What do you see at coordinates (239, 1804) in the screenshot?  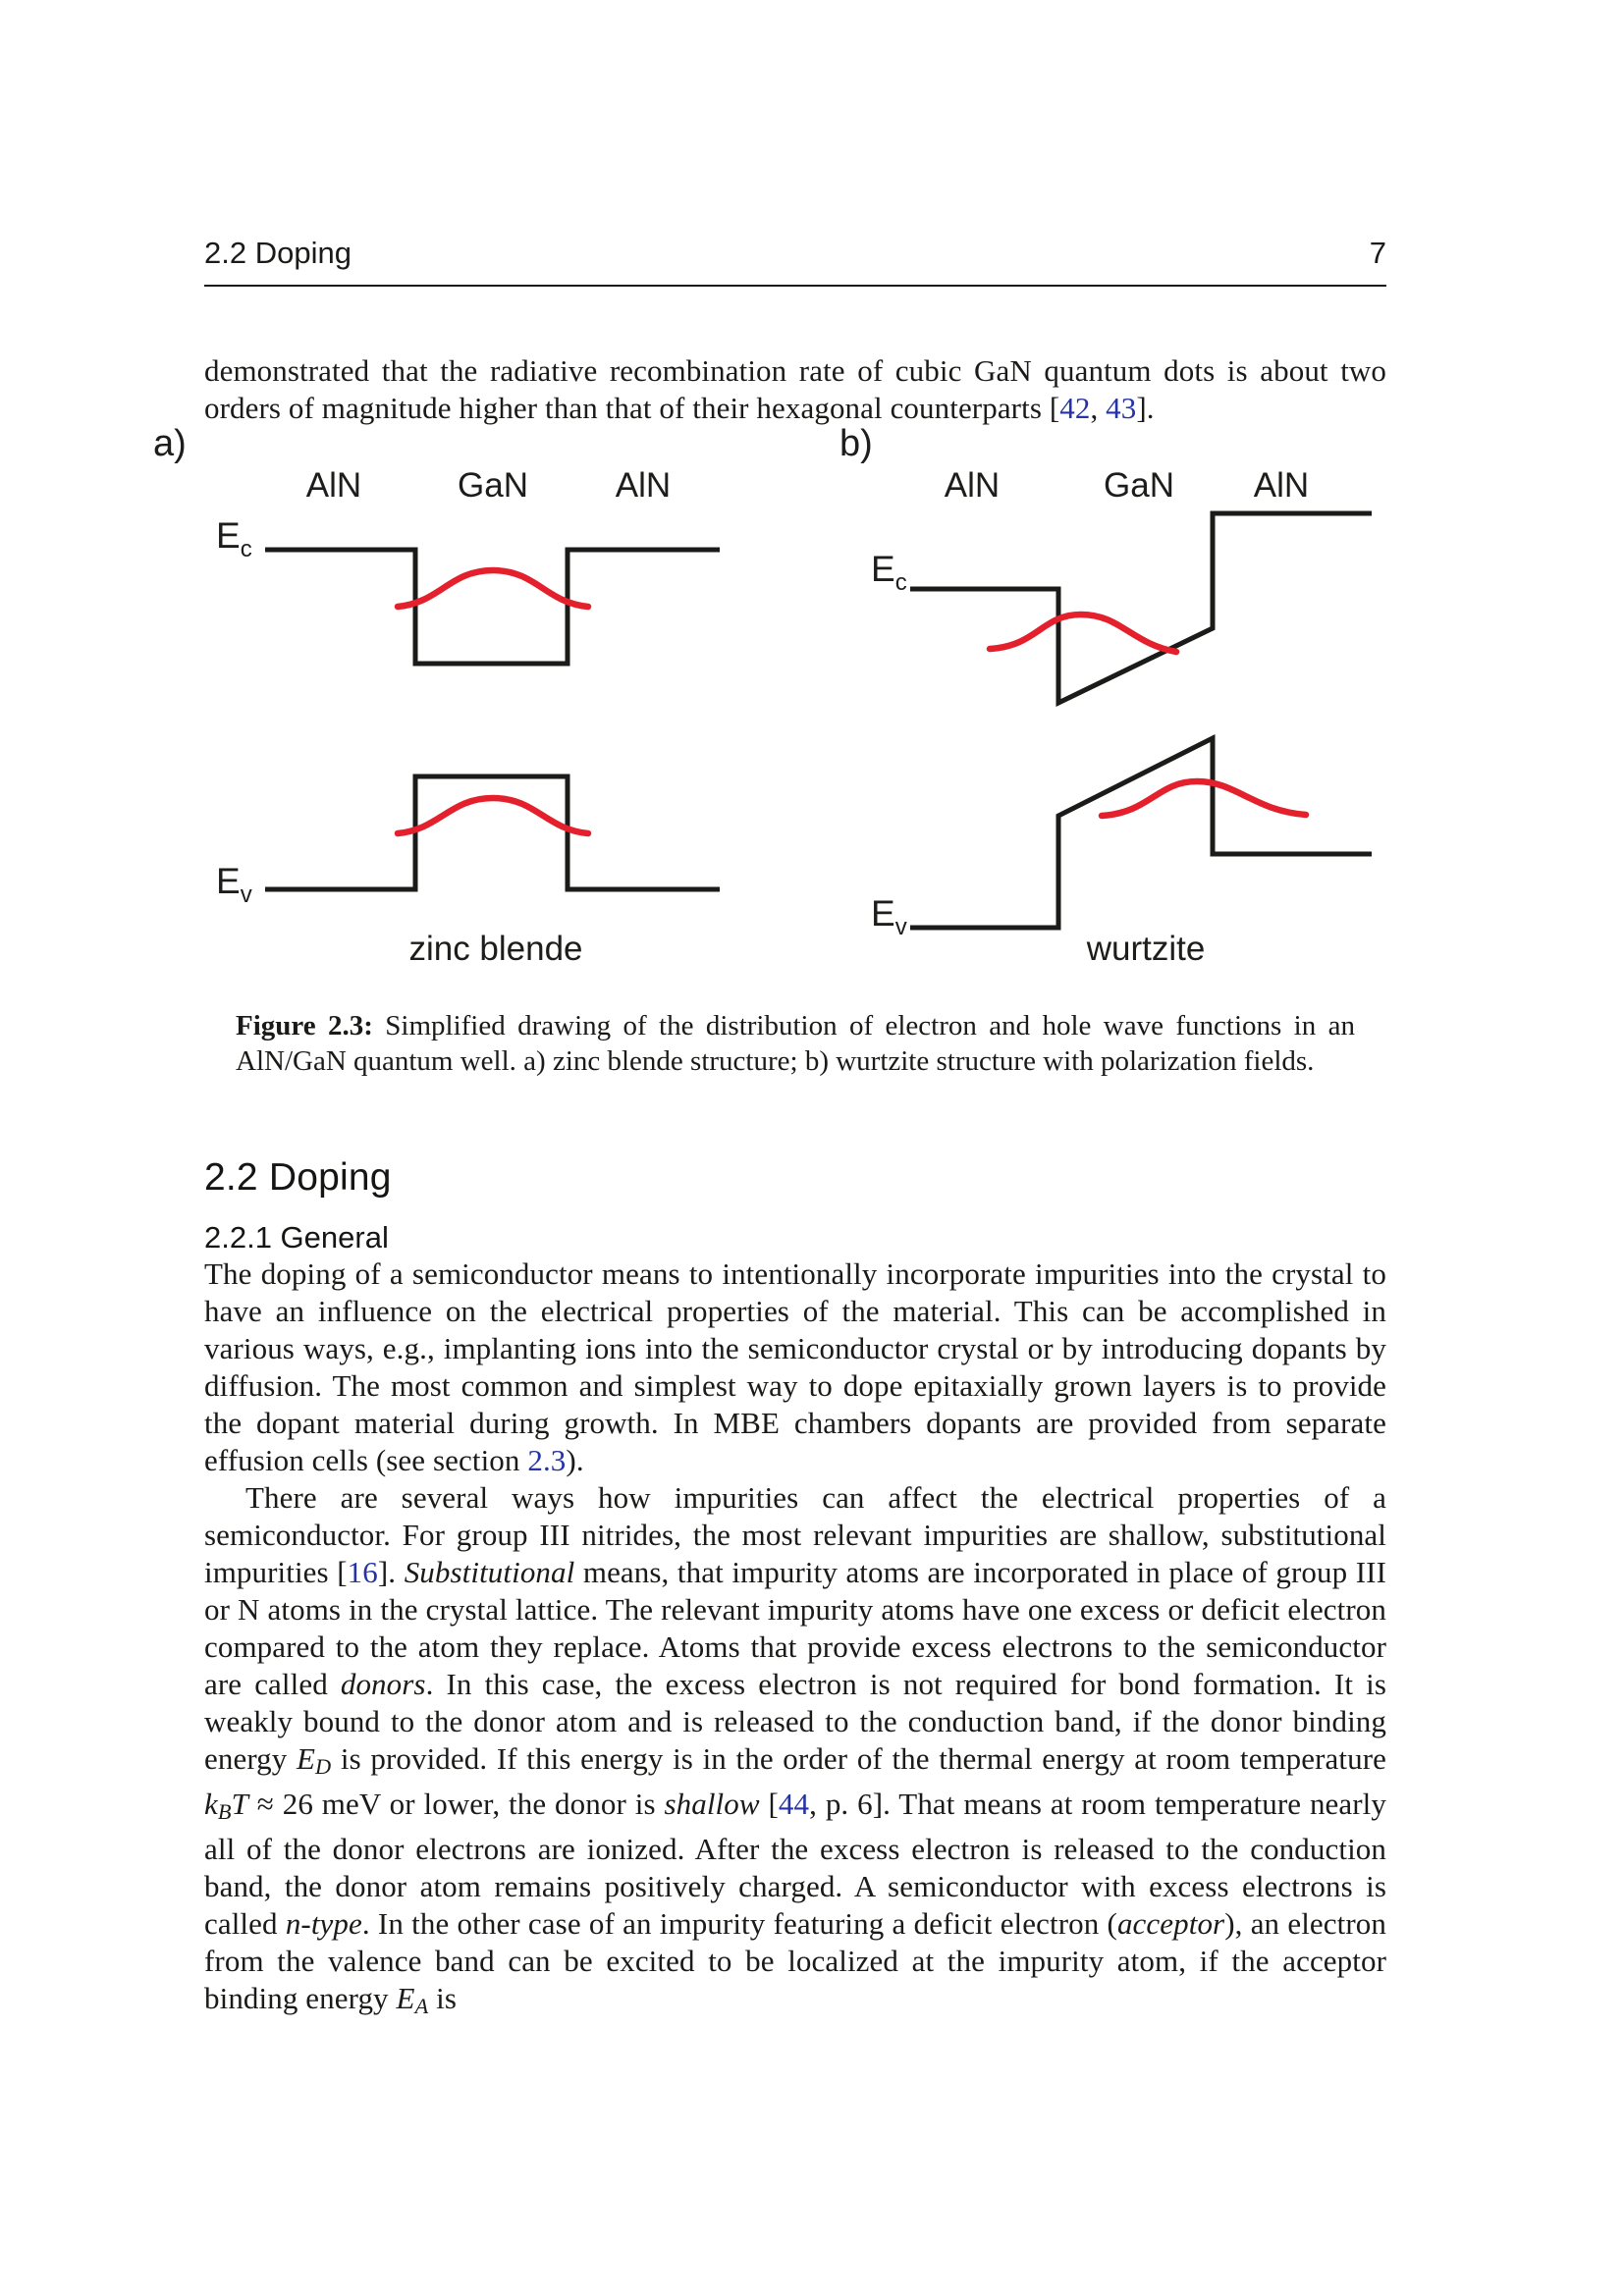 I see `text-segment: T` at bounding box center [239, 1804].